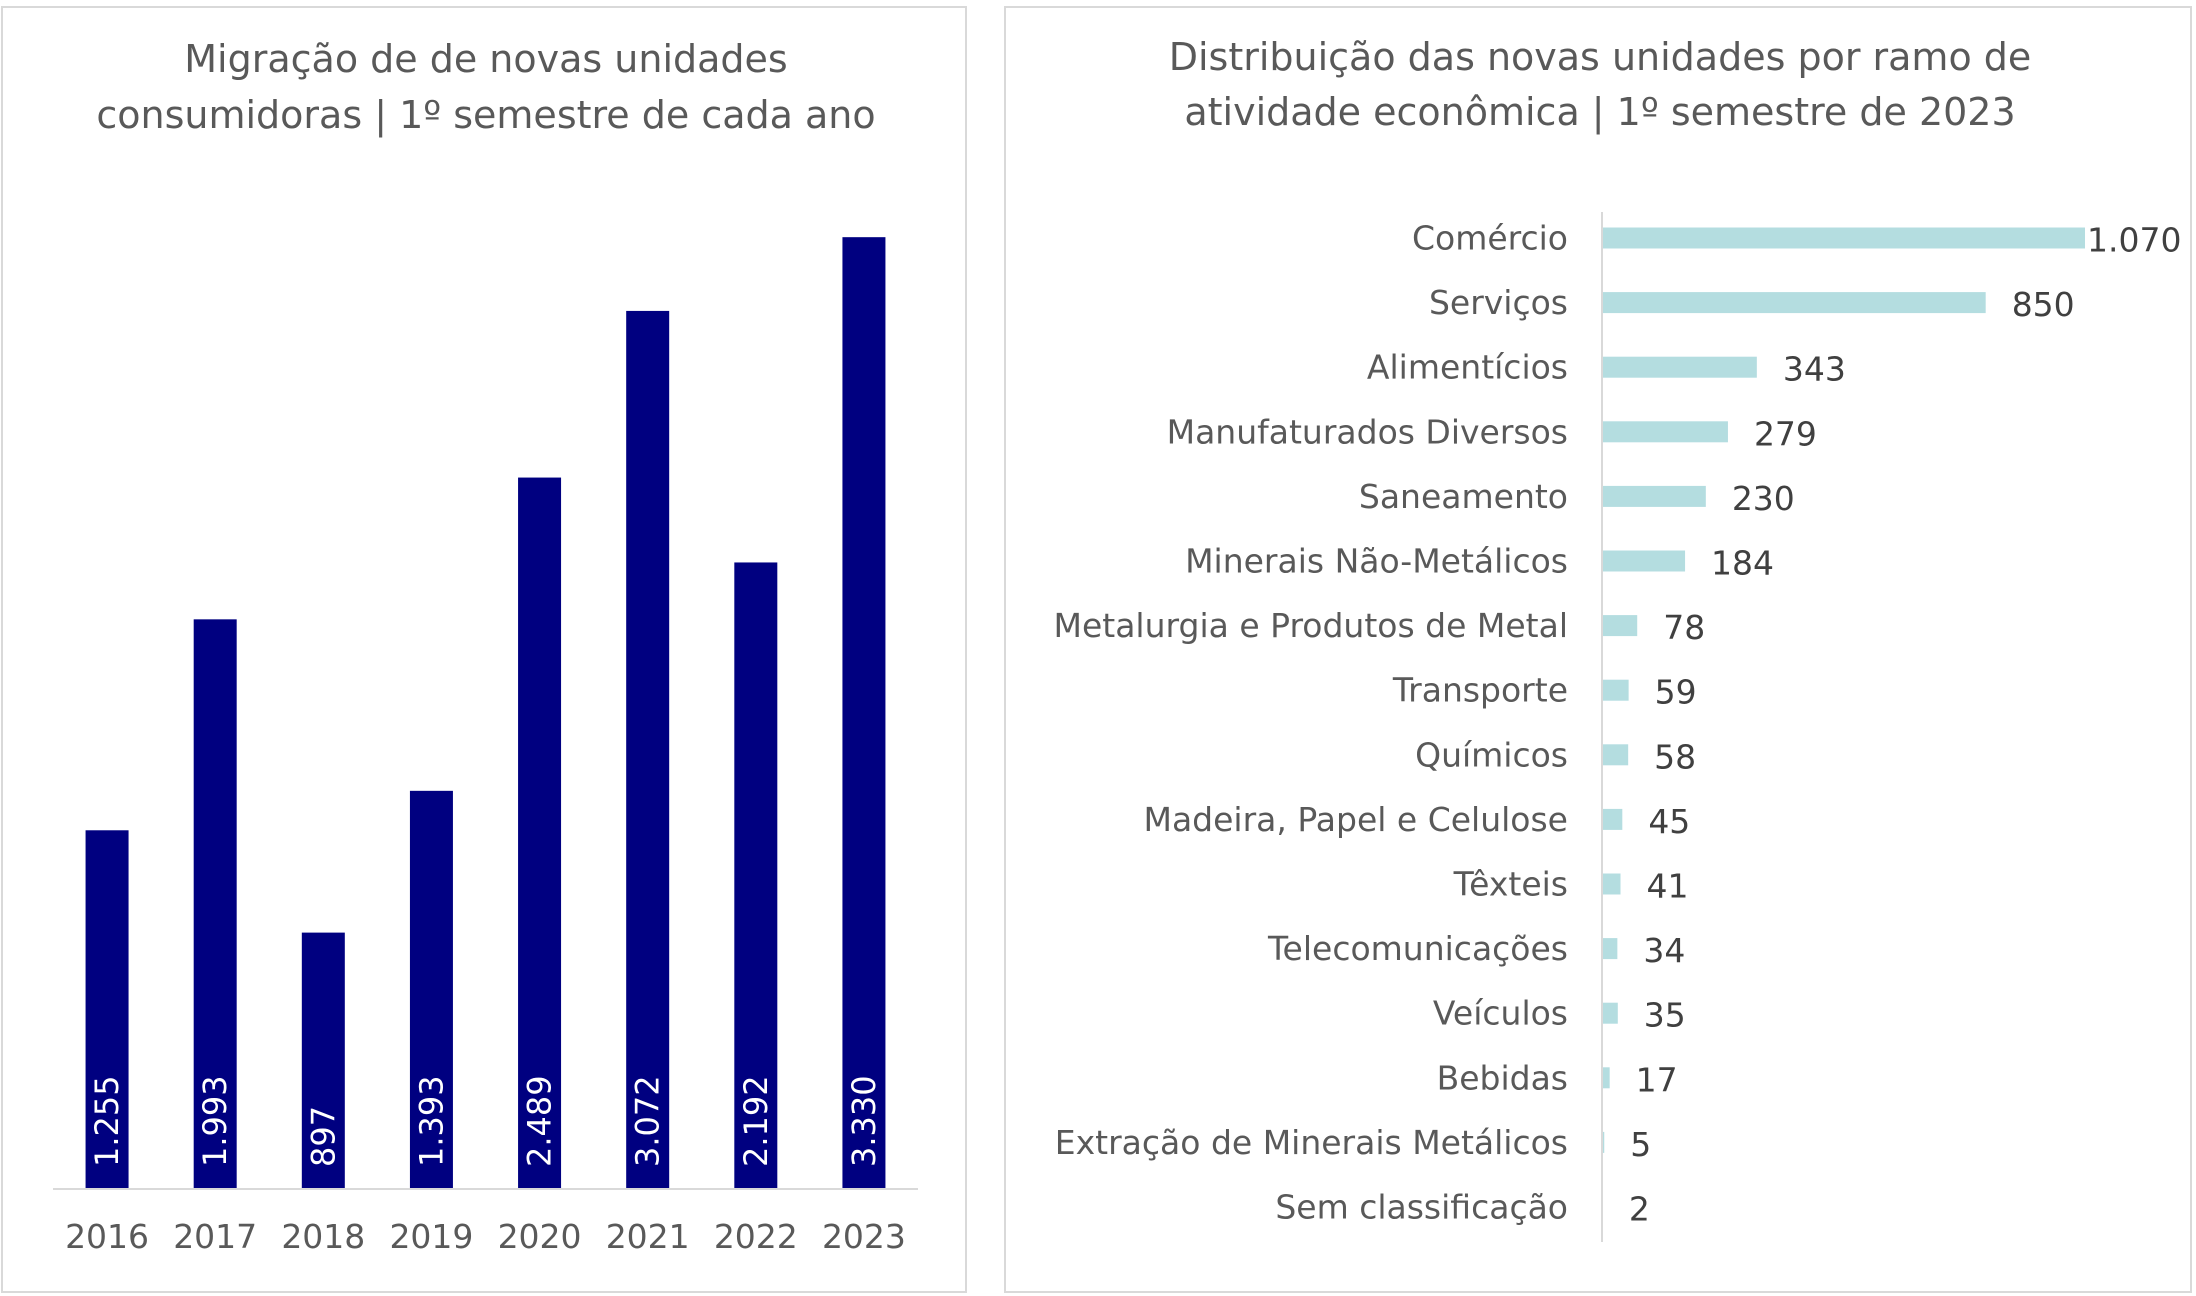 This screenshot has height=1296, width=2196. I want to click on category-label: Saneamento, so click(1463, 496).